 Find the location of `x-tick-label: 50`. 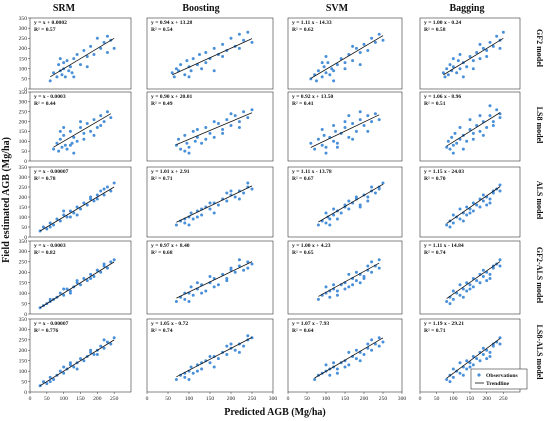

x-tick-label: 50 is located at coordinates (47, 399).